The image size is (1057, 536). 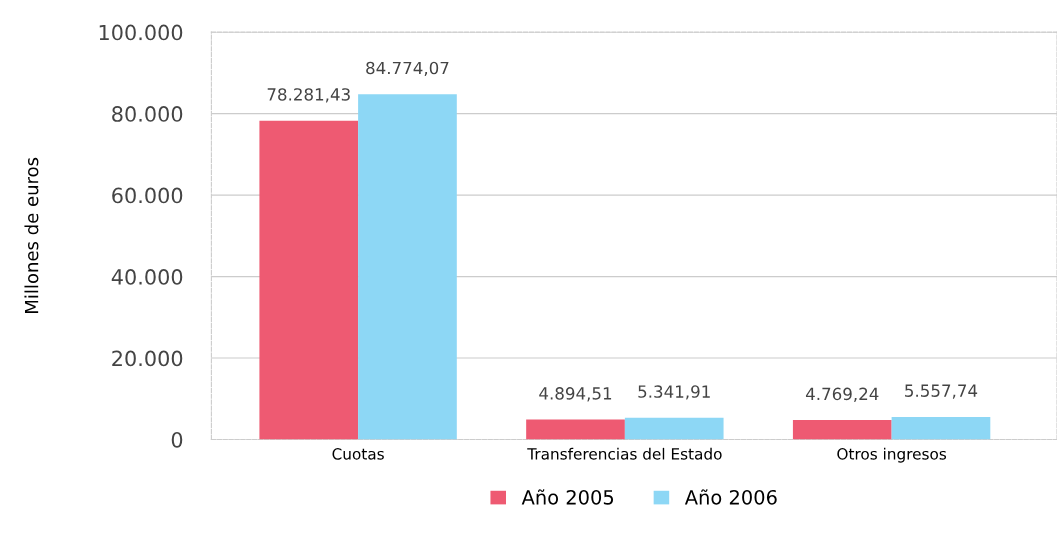 What do you see at coordinates (147, 277) in the screenshot?
I see `y-tick-label: 40.000` at bounding box center [147, 277].